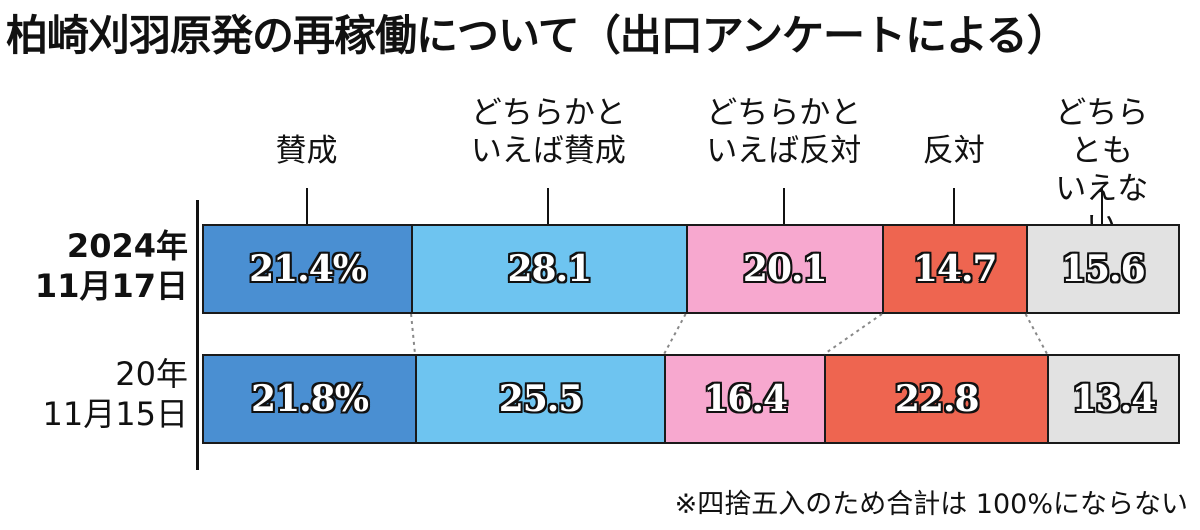 The width and height of the screenshot is (1200, 530). I want to click on y-axis-line, so click(197, 335).